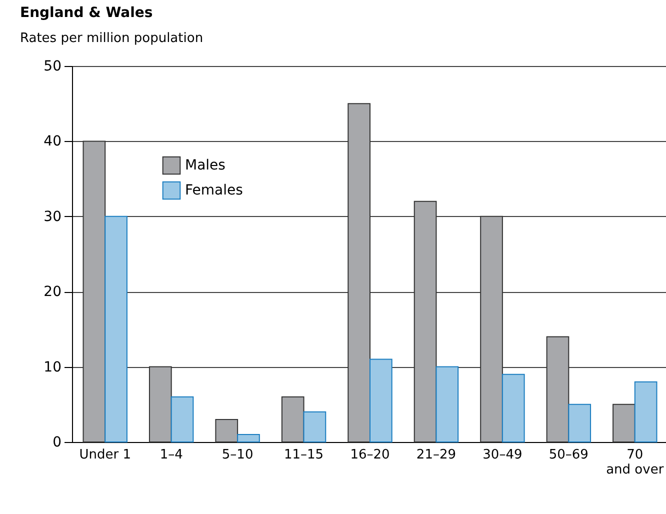 This screenshot has width=666, height=514. I want to click on x-tick-label: 1–4, so click(171, 455).